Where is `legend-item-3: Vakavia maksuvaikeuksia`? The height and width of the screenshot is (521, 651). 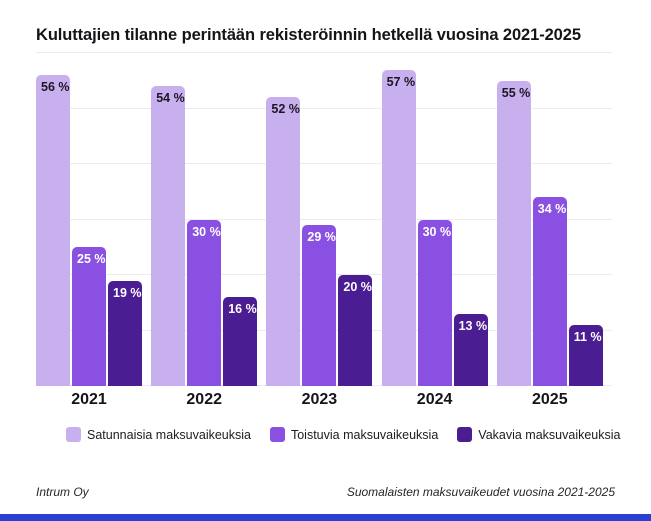
legend-item-3: Vakavia maksuvaikeuksia is located at coordinates (538, 434).